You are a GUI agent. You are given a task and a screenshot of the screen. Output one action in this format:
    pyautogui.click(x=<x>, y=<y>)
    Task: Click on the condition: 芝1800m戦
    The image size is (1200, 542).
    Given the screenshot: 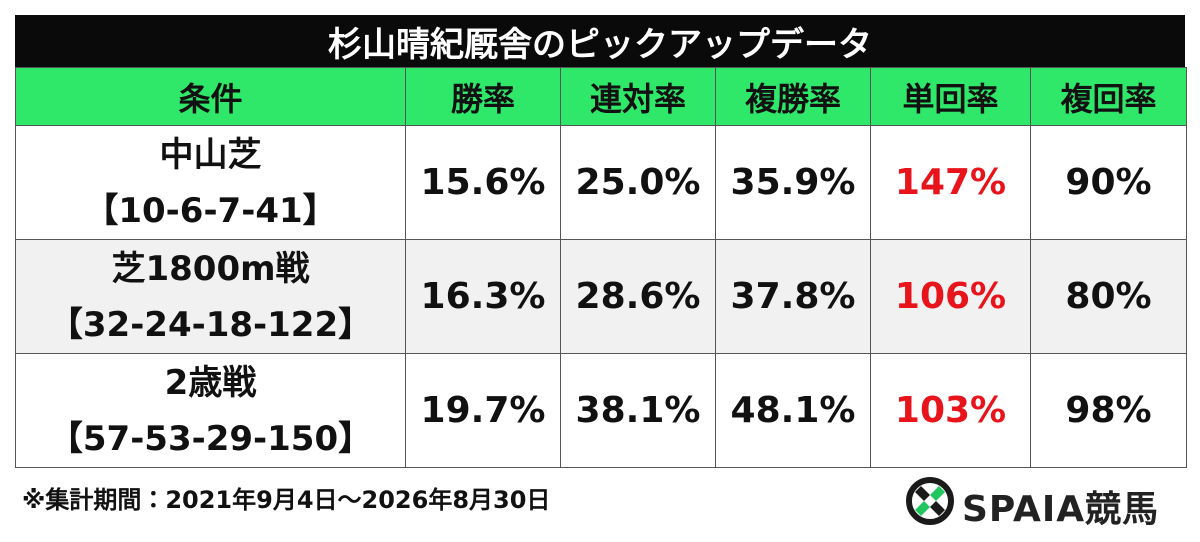 What is the action you would take?
    pyautogui.click(x=210, y=268)
    